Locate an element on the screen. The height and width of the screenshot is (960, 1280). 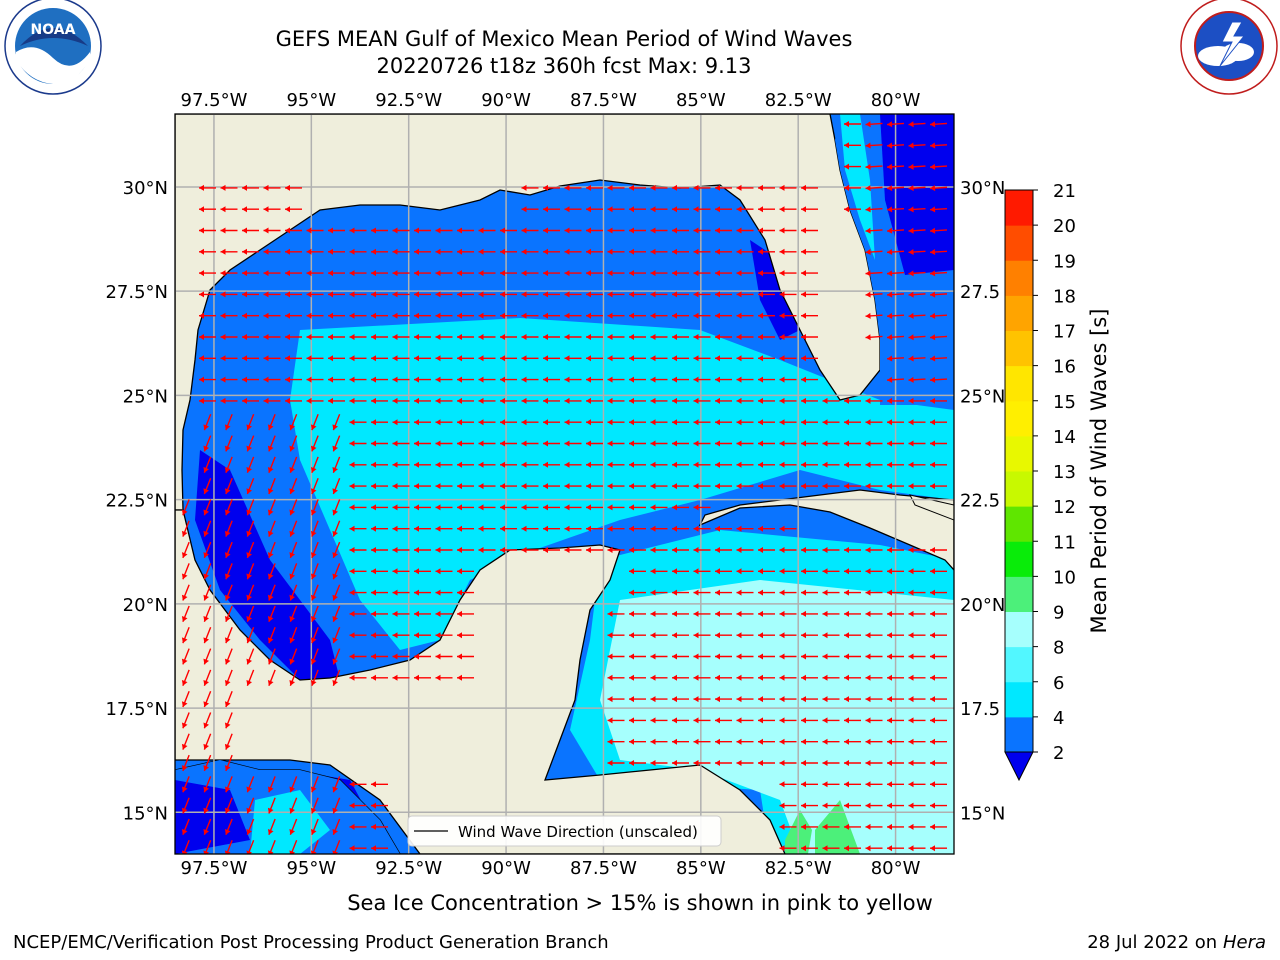
lat-tick-label: 22.5 is located at coordinates (980, 501).